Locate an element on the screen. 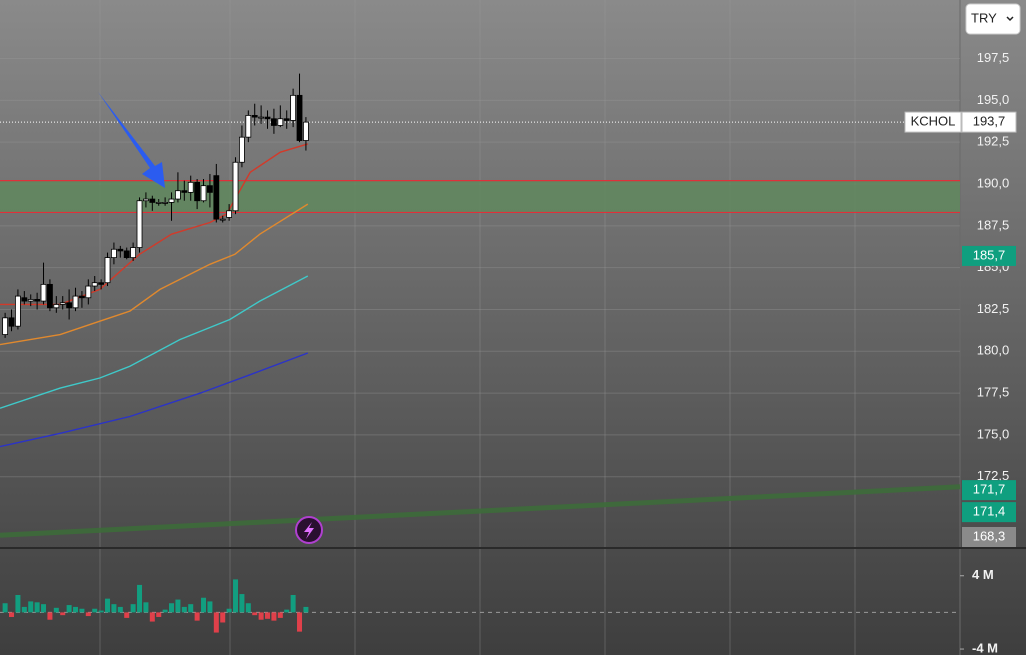  event-icon-bolt is located at coordinates (309, 530).